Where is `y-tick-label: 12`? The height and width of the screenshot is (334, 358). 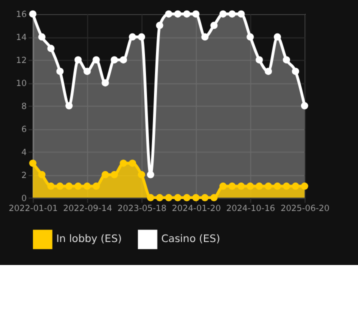 y-tick-label: 12 is located at coordinates (21, 60).